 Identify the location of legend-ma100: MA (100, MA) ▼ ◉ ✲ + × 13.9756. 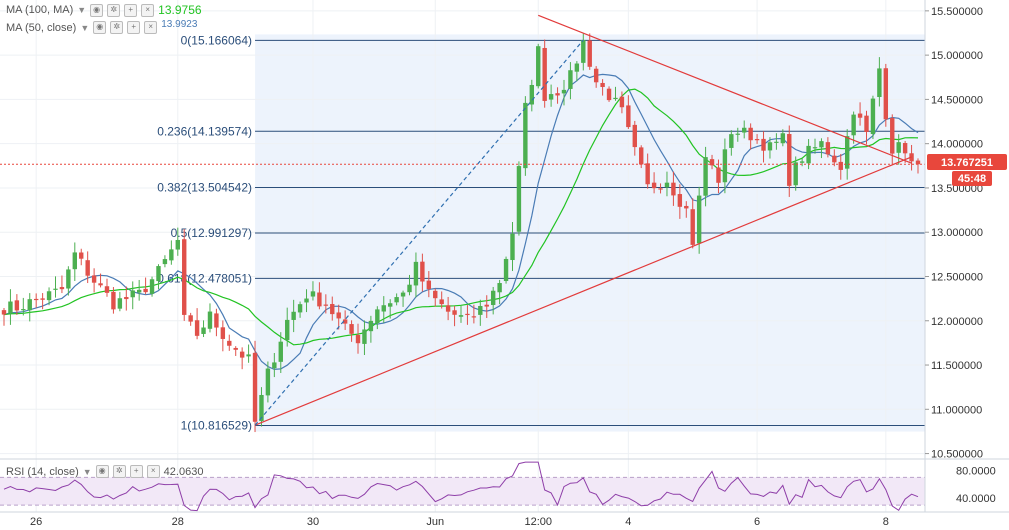
(104, 10).